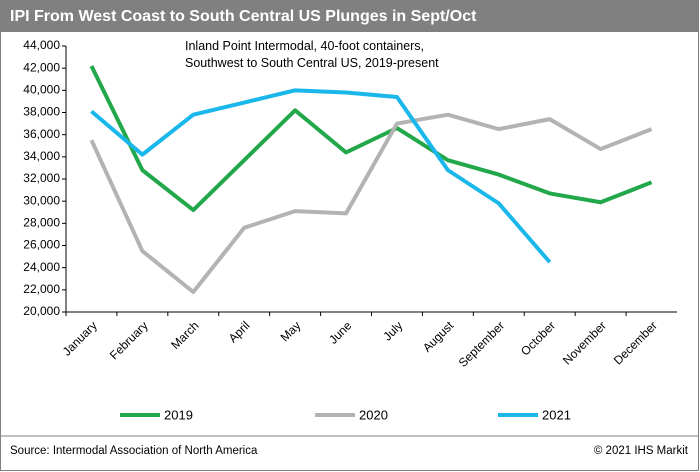 The height and width of the screenshot is (472, 700). What do you see at coordinates (41, 178) in the screenshot?
I see `y-tick-label: 32,000` at bounding box center [41, 178].